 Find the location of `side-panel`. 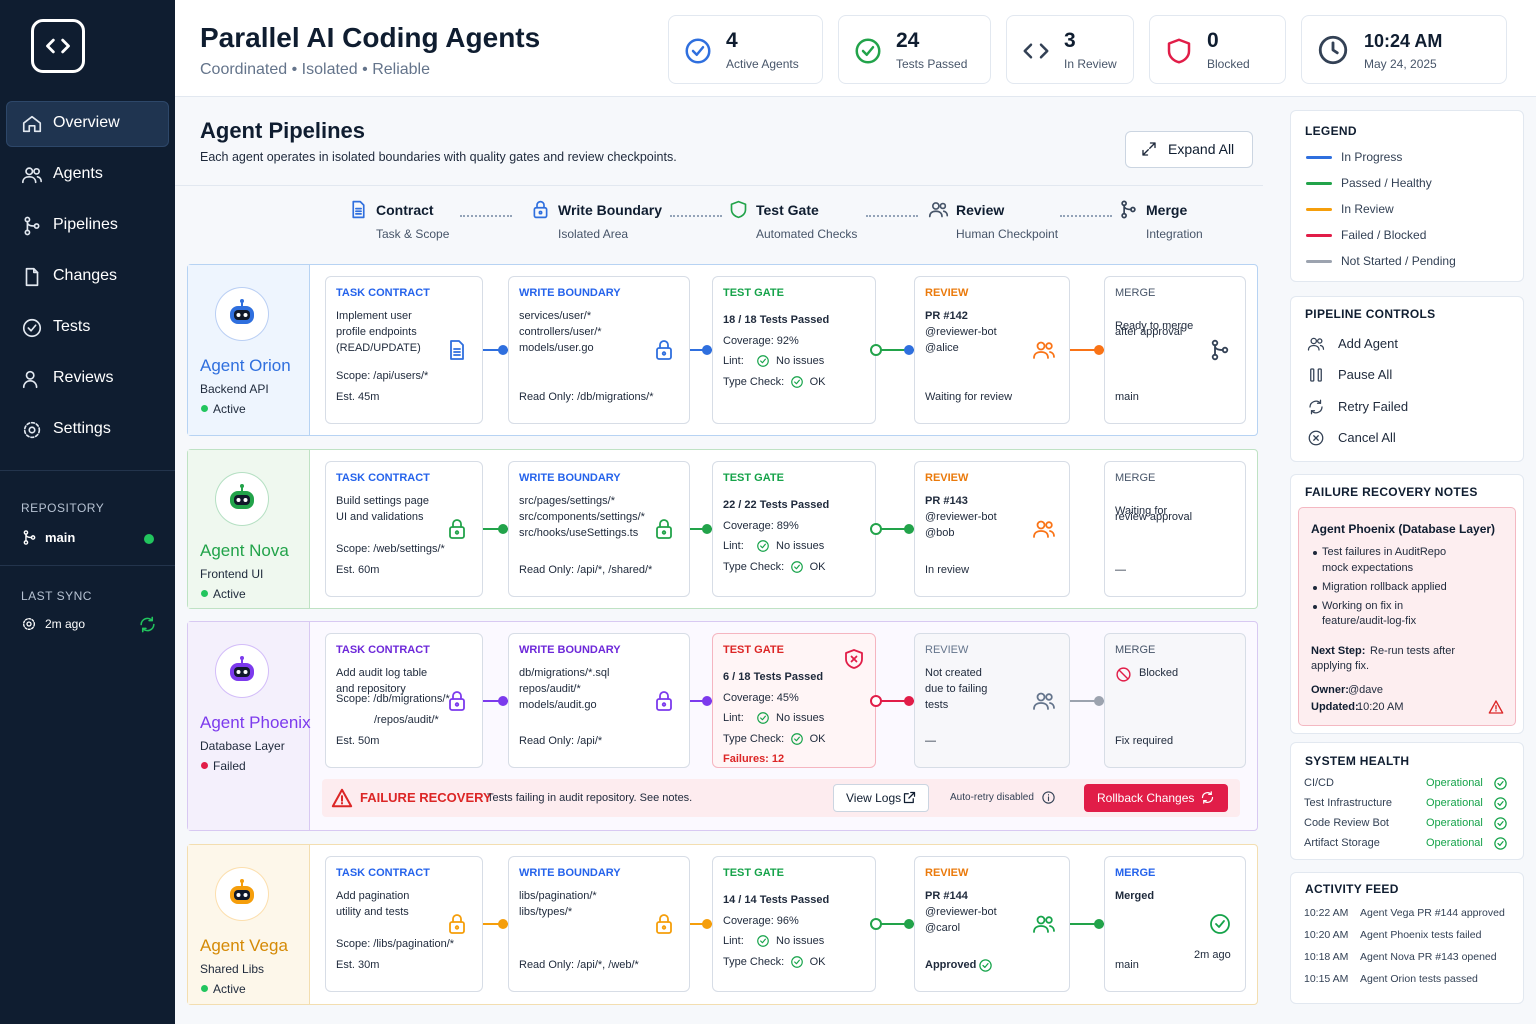

side-panel is located at coordinates (1407, 196).